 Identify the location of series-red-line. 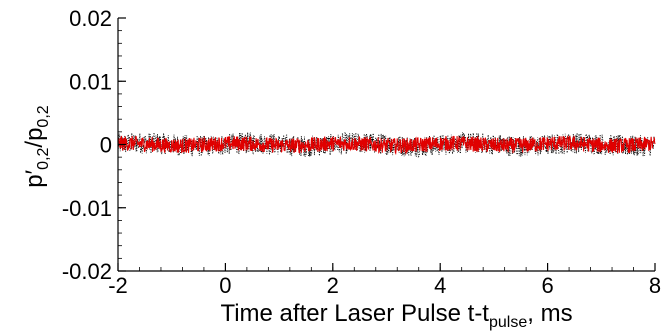
(386, 145).